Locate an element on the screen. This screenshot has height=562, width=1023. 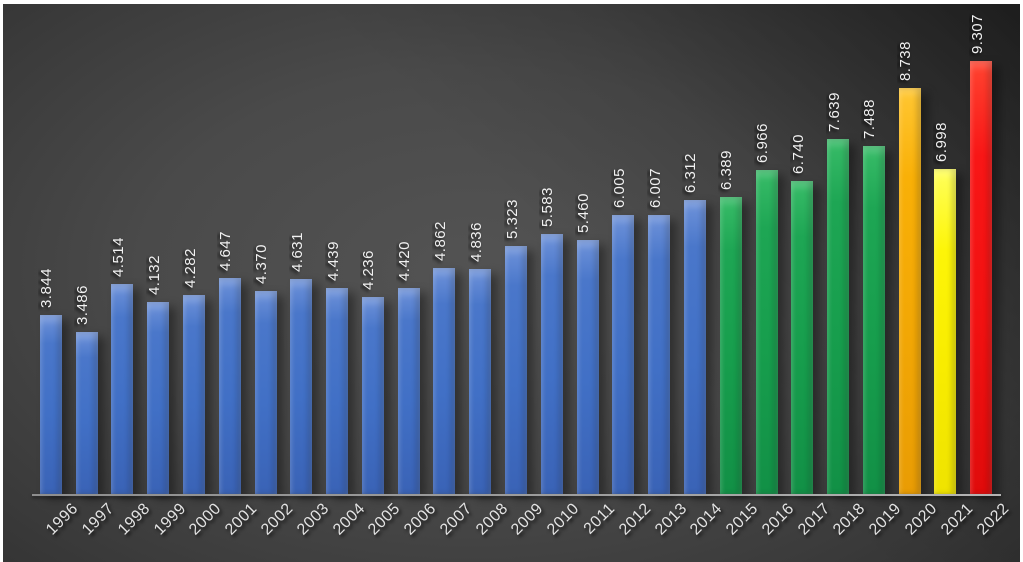
bar-slot-2020: 8.738 is located at coordinates (910, 249).